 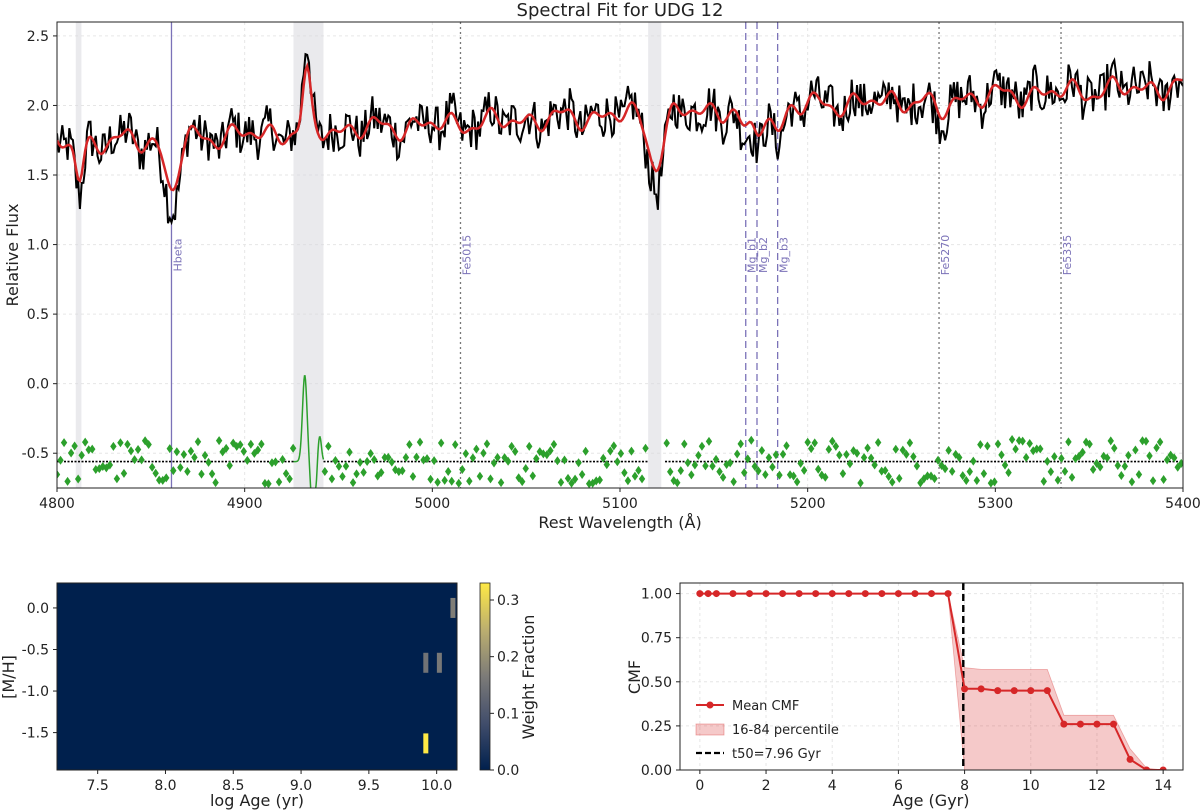 I want to click on y-tick-label: 0.5, so click(x=38, y=315).